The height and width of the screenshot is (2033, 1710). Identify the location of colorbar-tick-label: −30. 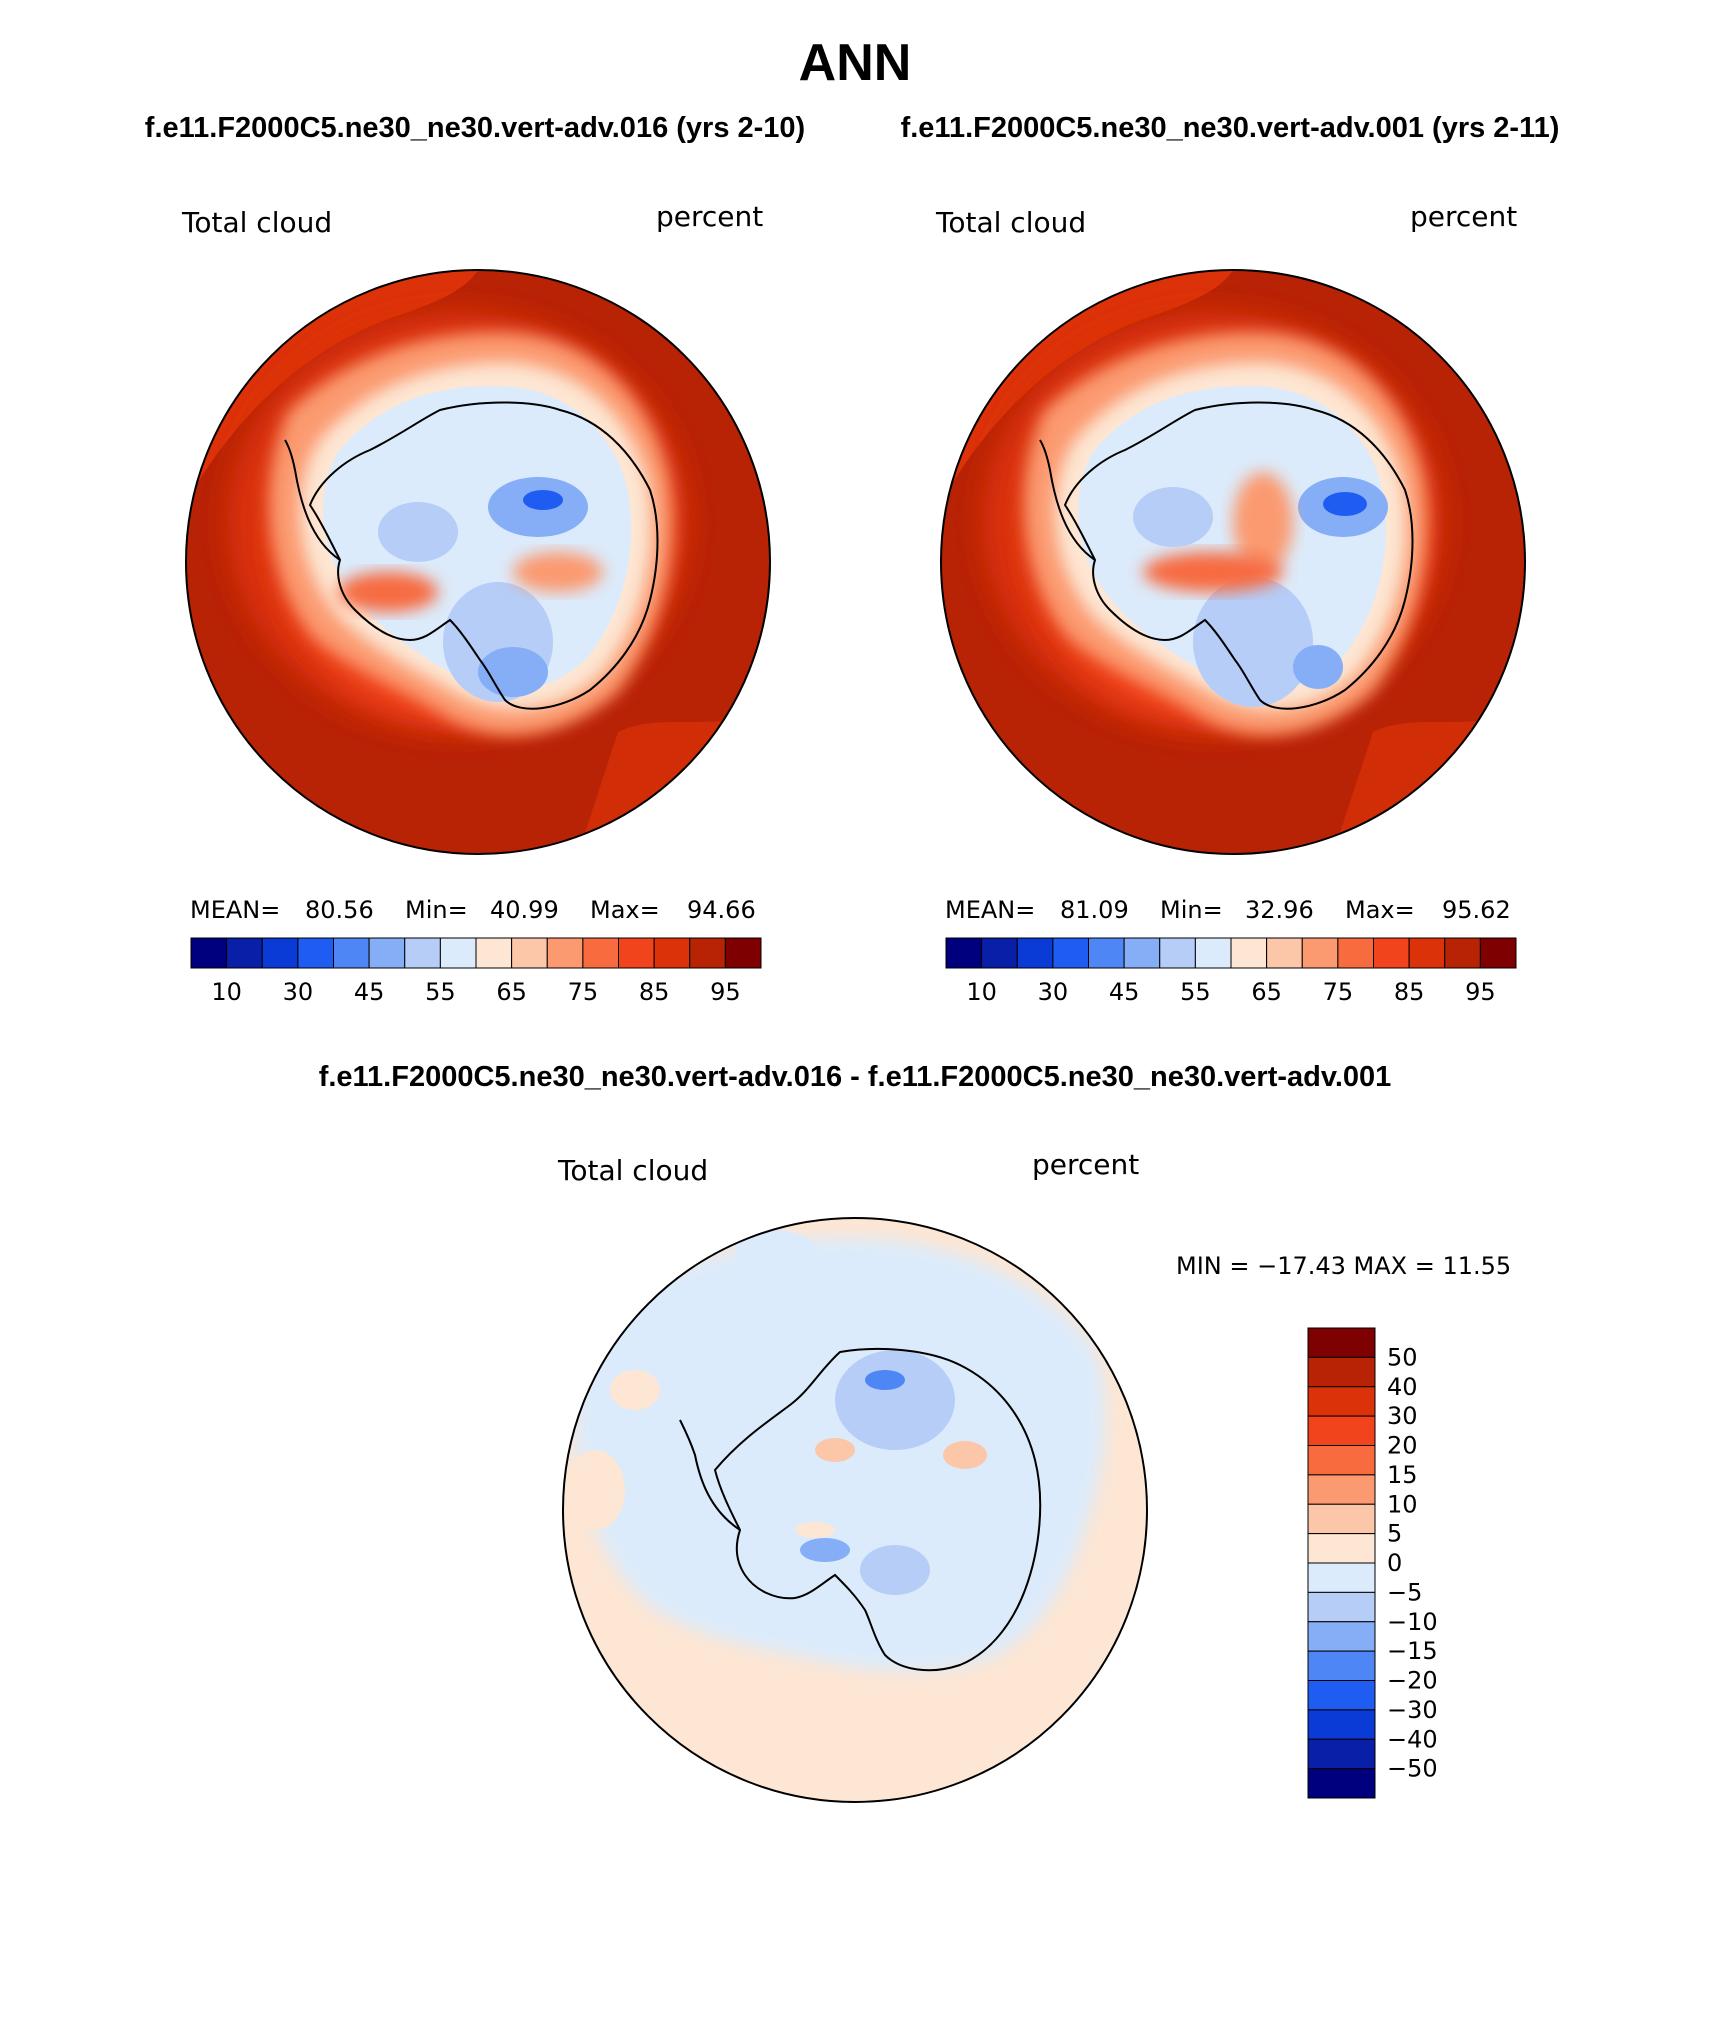
(1412, 1710).